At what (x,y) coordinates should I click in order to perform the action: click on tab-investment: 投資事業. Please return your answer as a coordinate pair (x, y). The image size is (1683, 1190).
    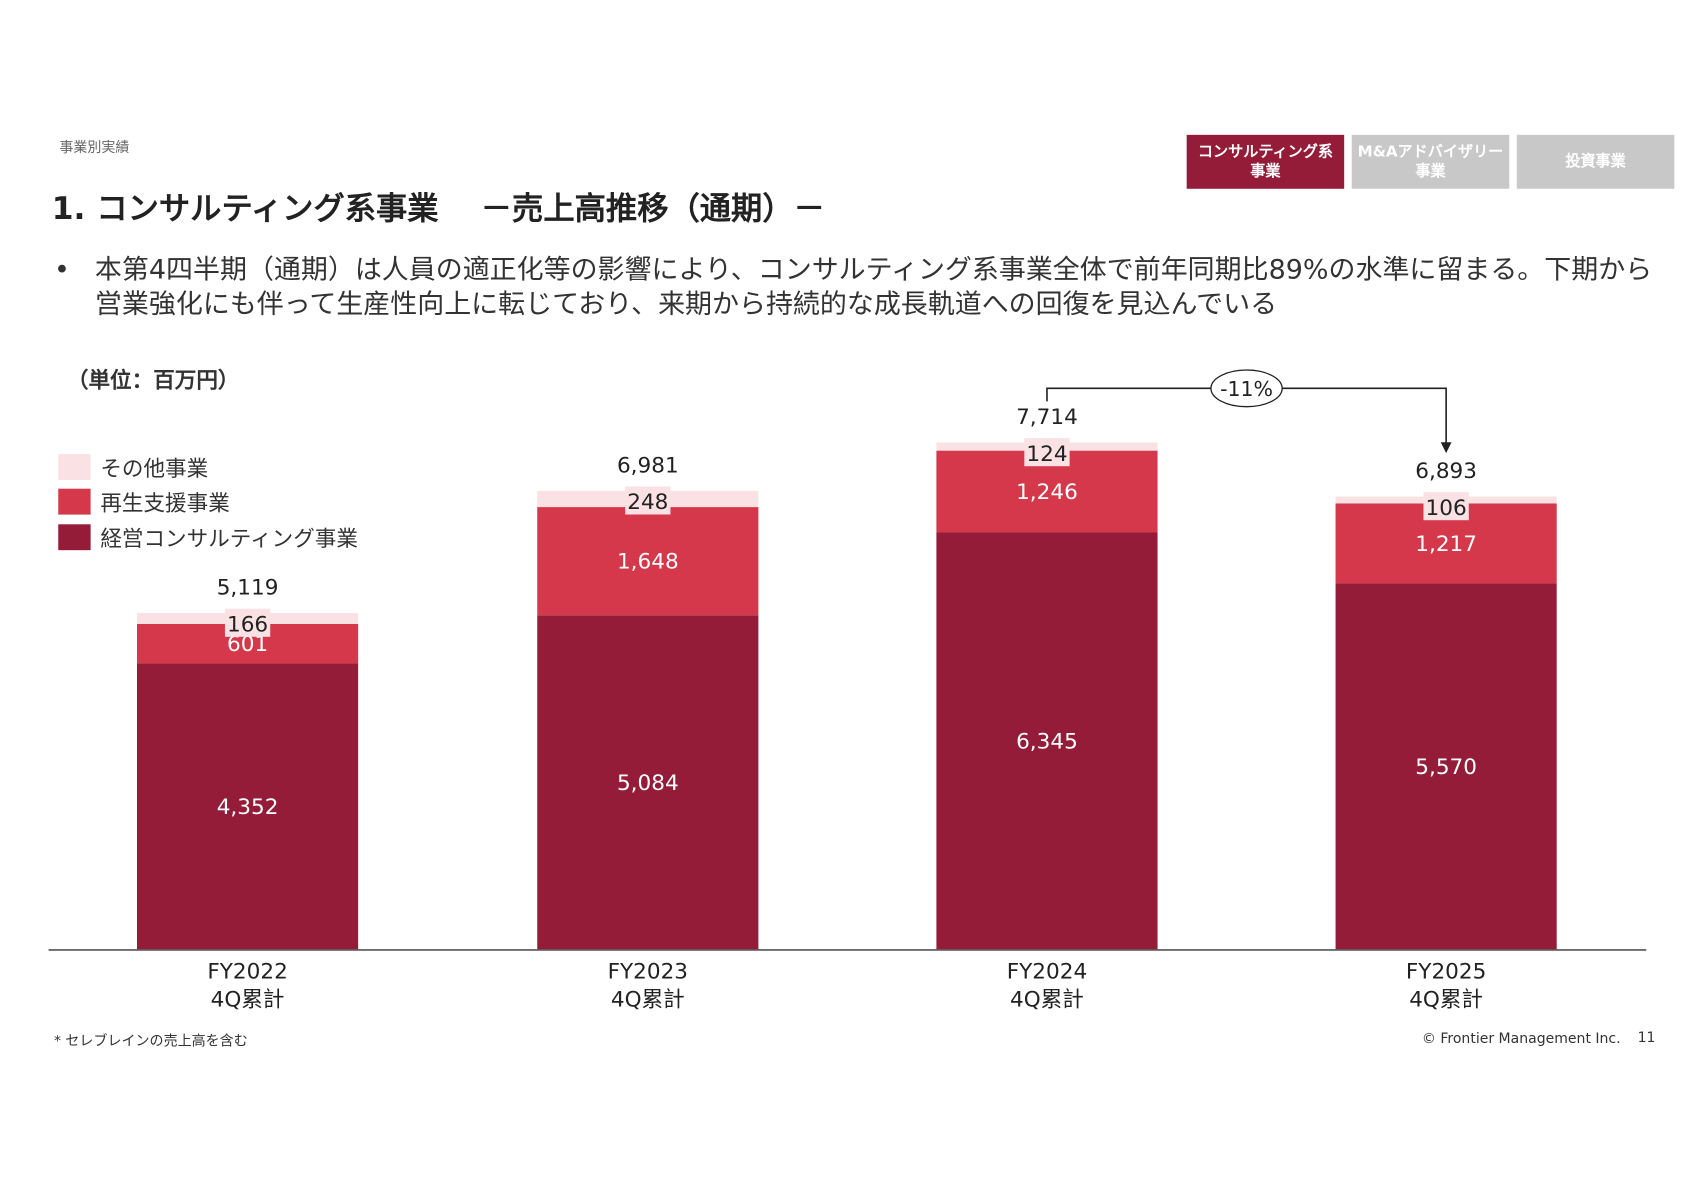
    Looking at the image, I should click on (1595, 161).